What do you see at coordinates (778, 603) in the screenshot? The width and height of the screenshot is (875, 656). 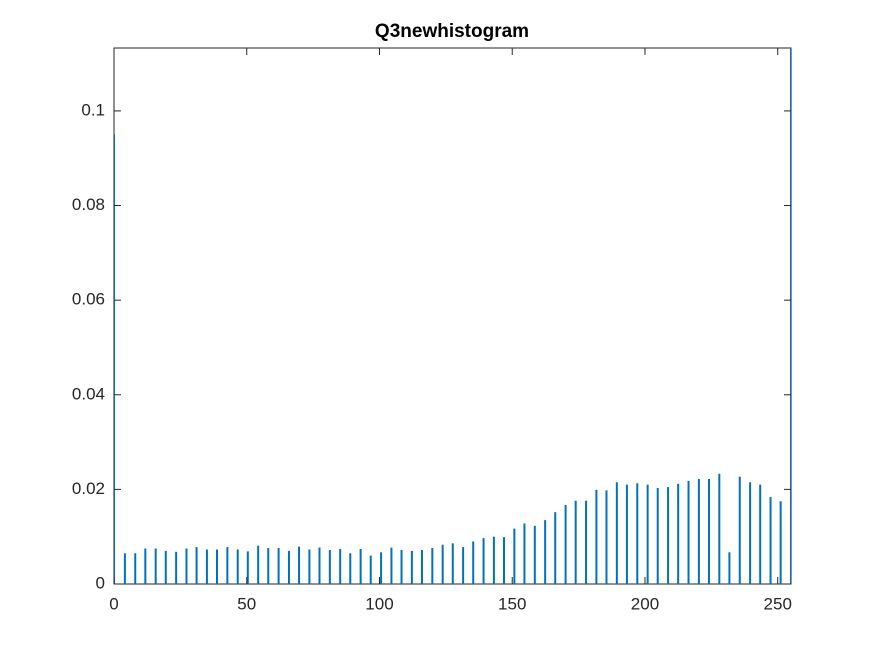 I see `x-tick-label: 250` at bounding box center [778, 603].